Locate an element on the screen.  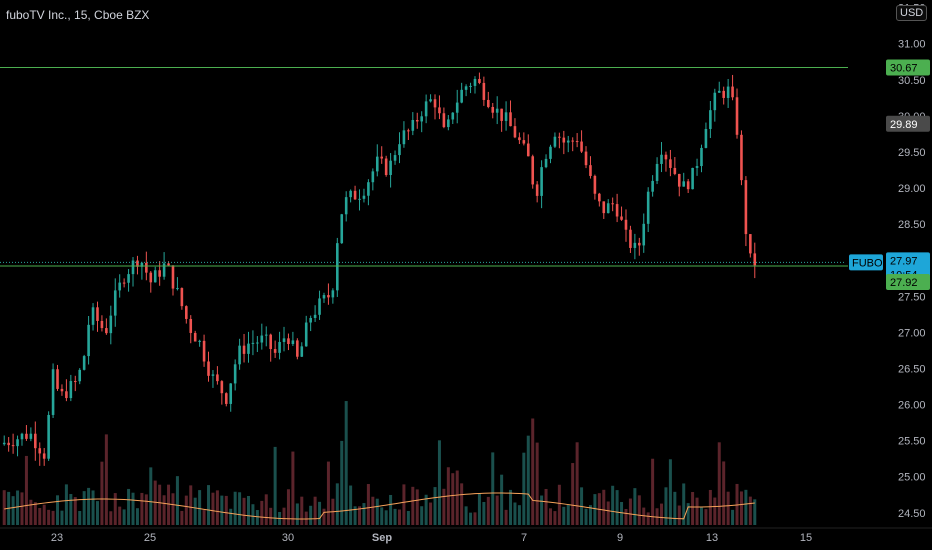
chart-title: fuboTV Inc., 15, Cboe BZX is located at coordinates (78, 15).